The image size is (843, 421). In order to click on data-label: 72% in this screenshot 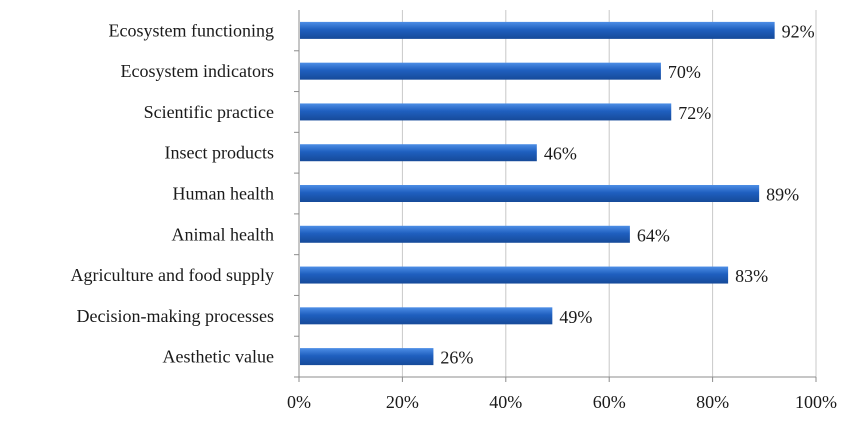, I will do `click(694, 113)`.